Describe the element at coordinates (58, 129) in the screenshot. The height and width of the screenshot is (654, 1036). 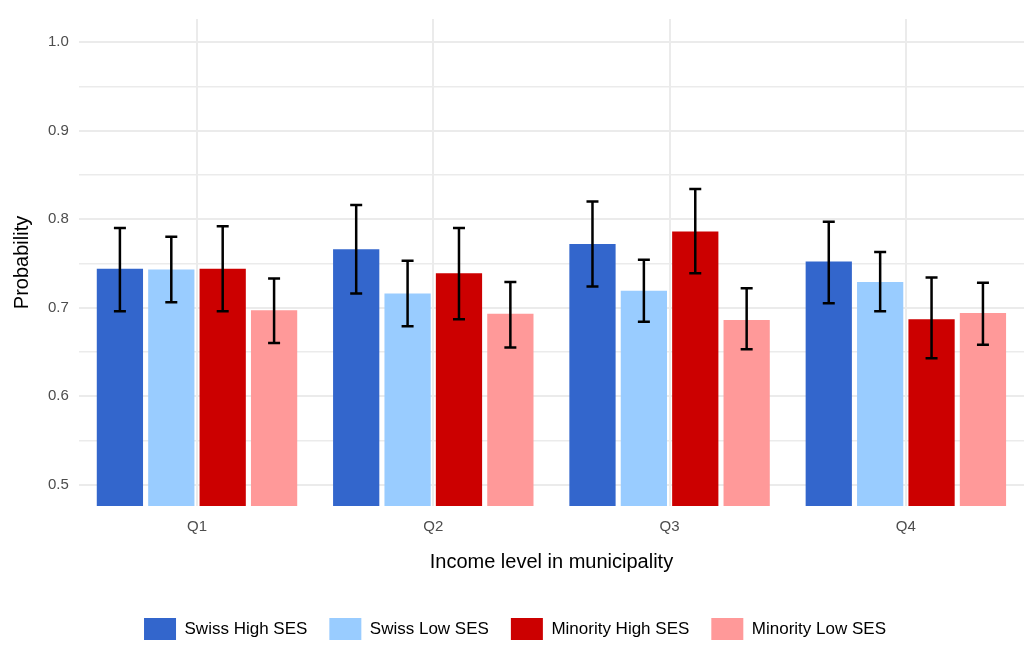
I see `y-tick-label: 0.9` at that location.